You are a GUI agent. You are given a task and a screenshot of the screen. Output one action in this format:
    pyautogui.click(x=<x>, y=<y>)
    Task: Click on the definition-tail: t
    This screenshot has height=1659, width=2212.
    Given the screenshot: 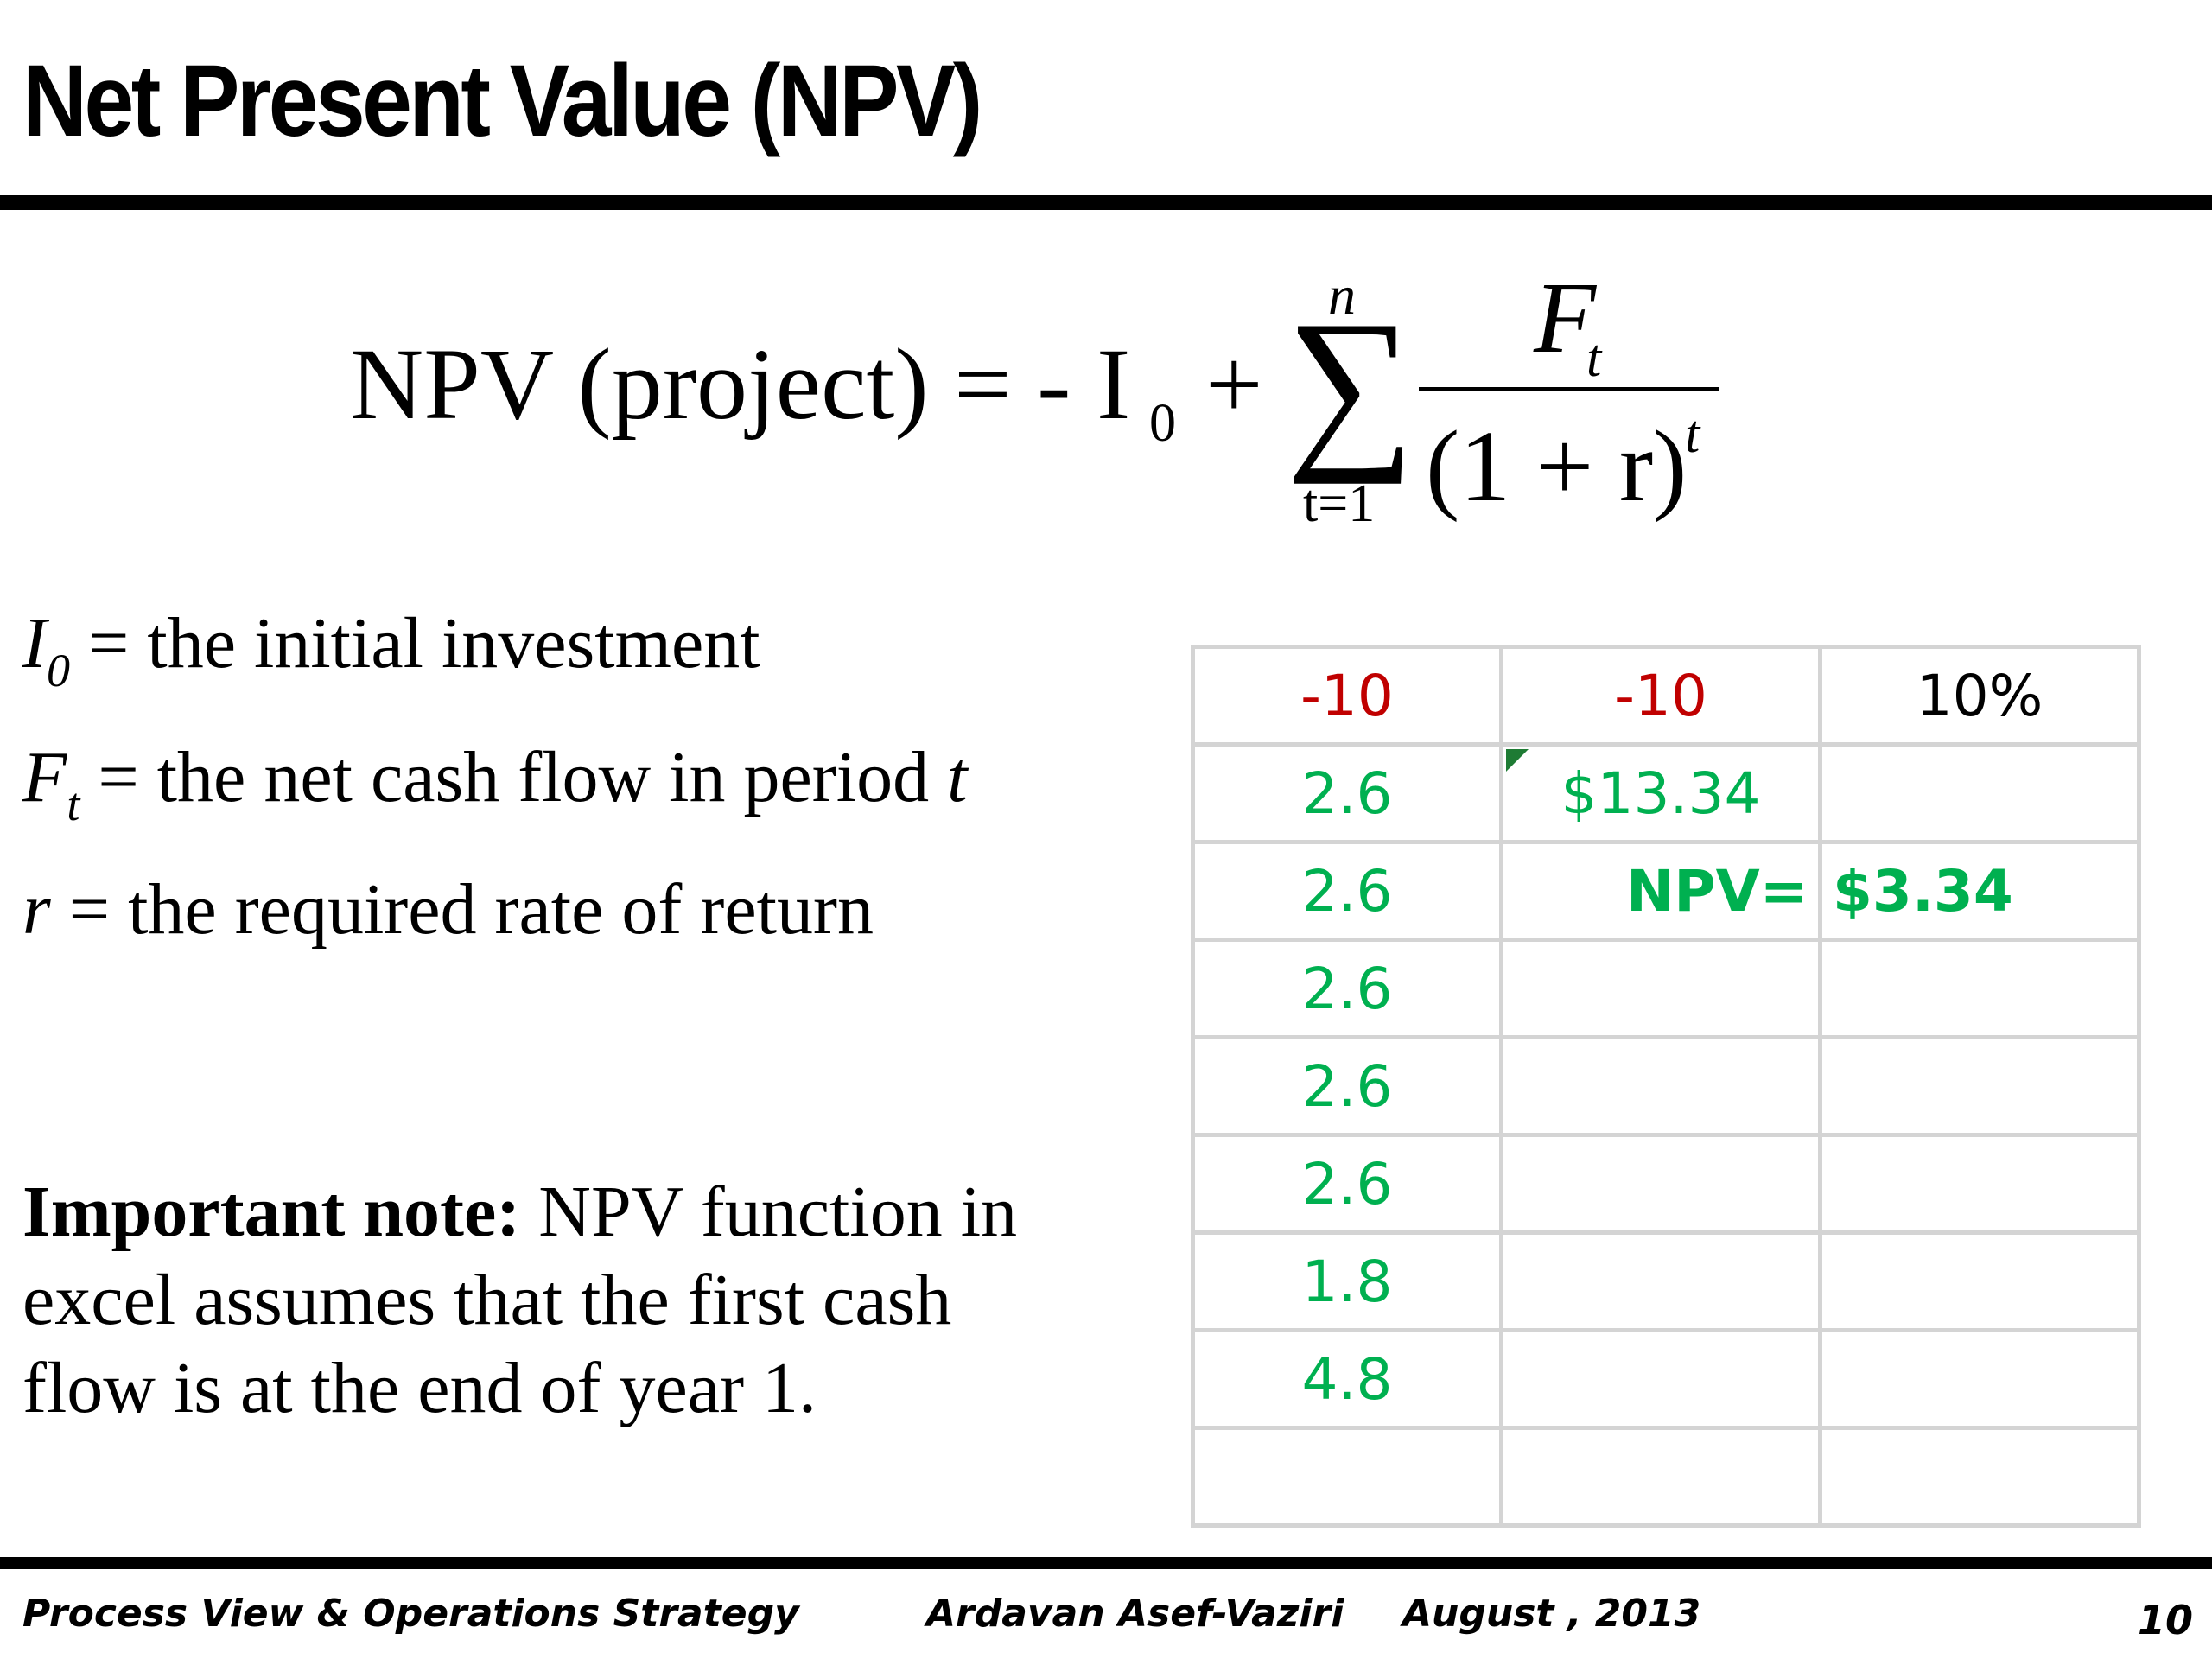 What is the action you would take?
    pyautogui.click(x=957, y=777)
    